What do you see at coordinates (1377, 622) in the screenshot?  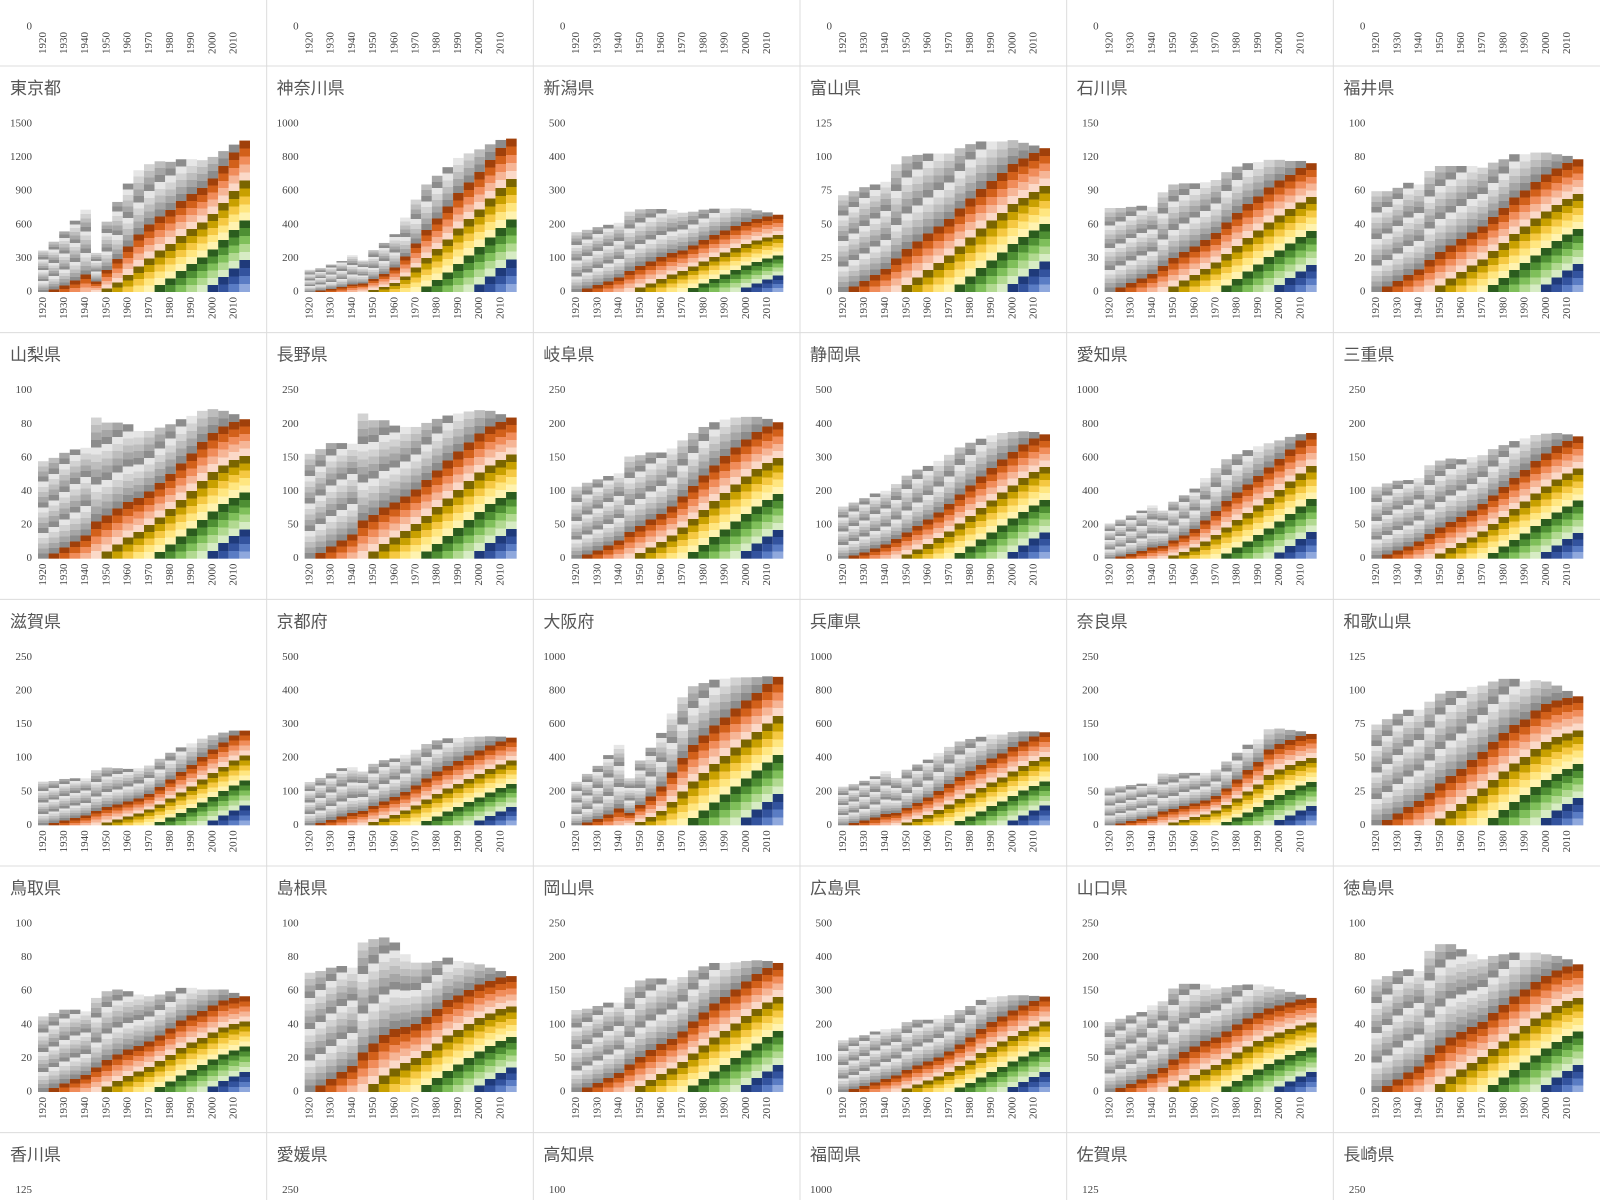 I see `chart-title: 和歌山県` at bounding box center [1377, 622].